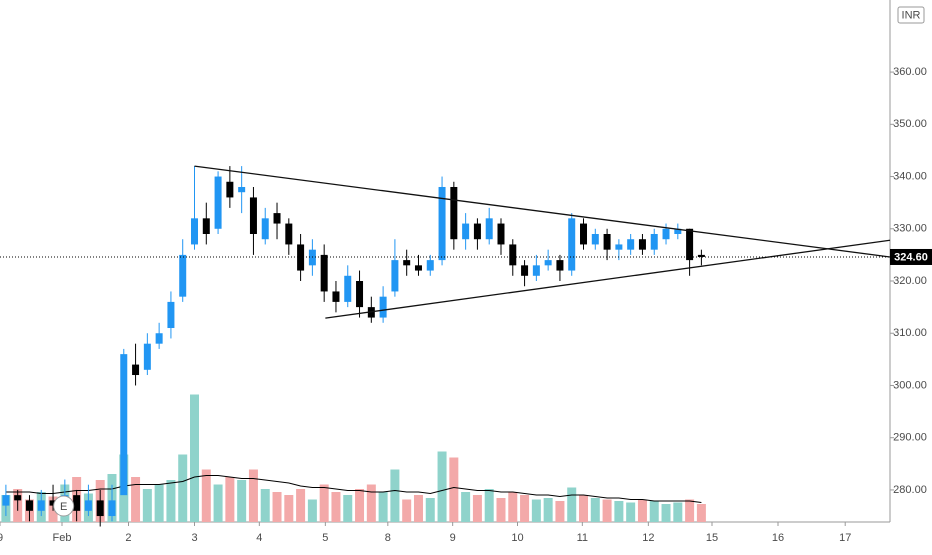  What do you see at coordinates (712, 538) in the screenshot?
I see `x-tick-label: 15` at bounding box center [712, 538].